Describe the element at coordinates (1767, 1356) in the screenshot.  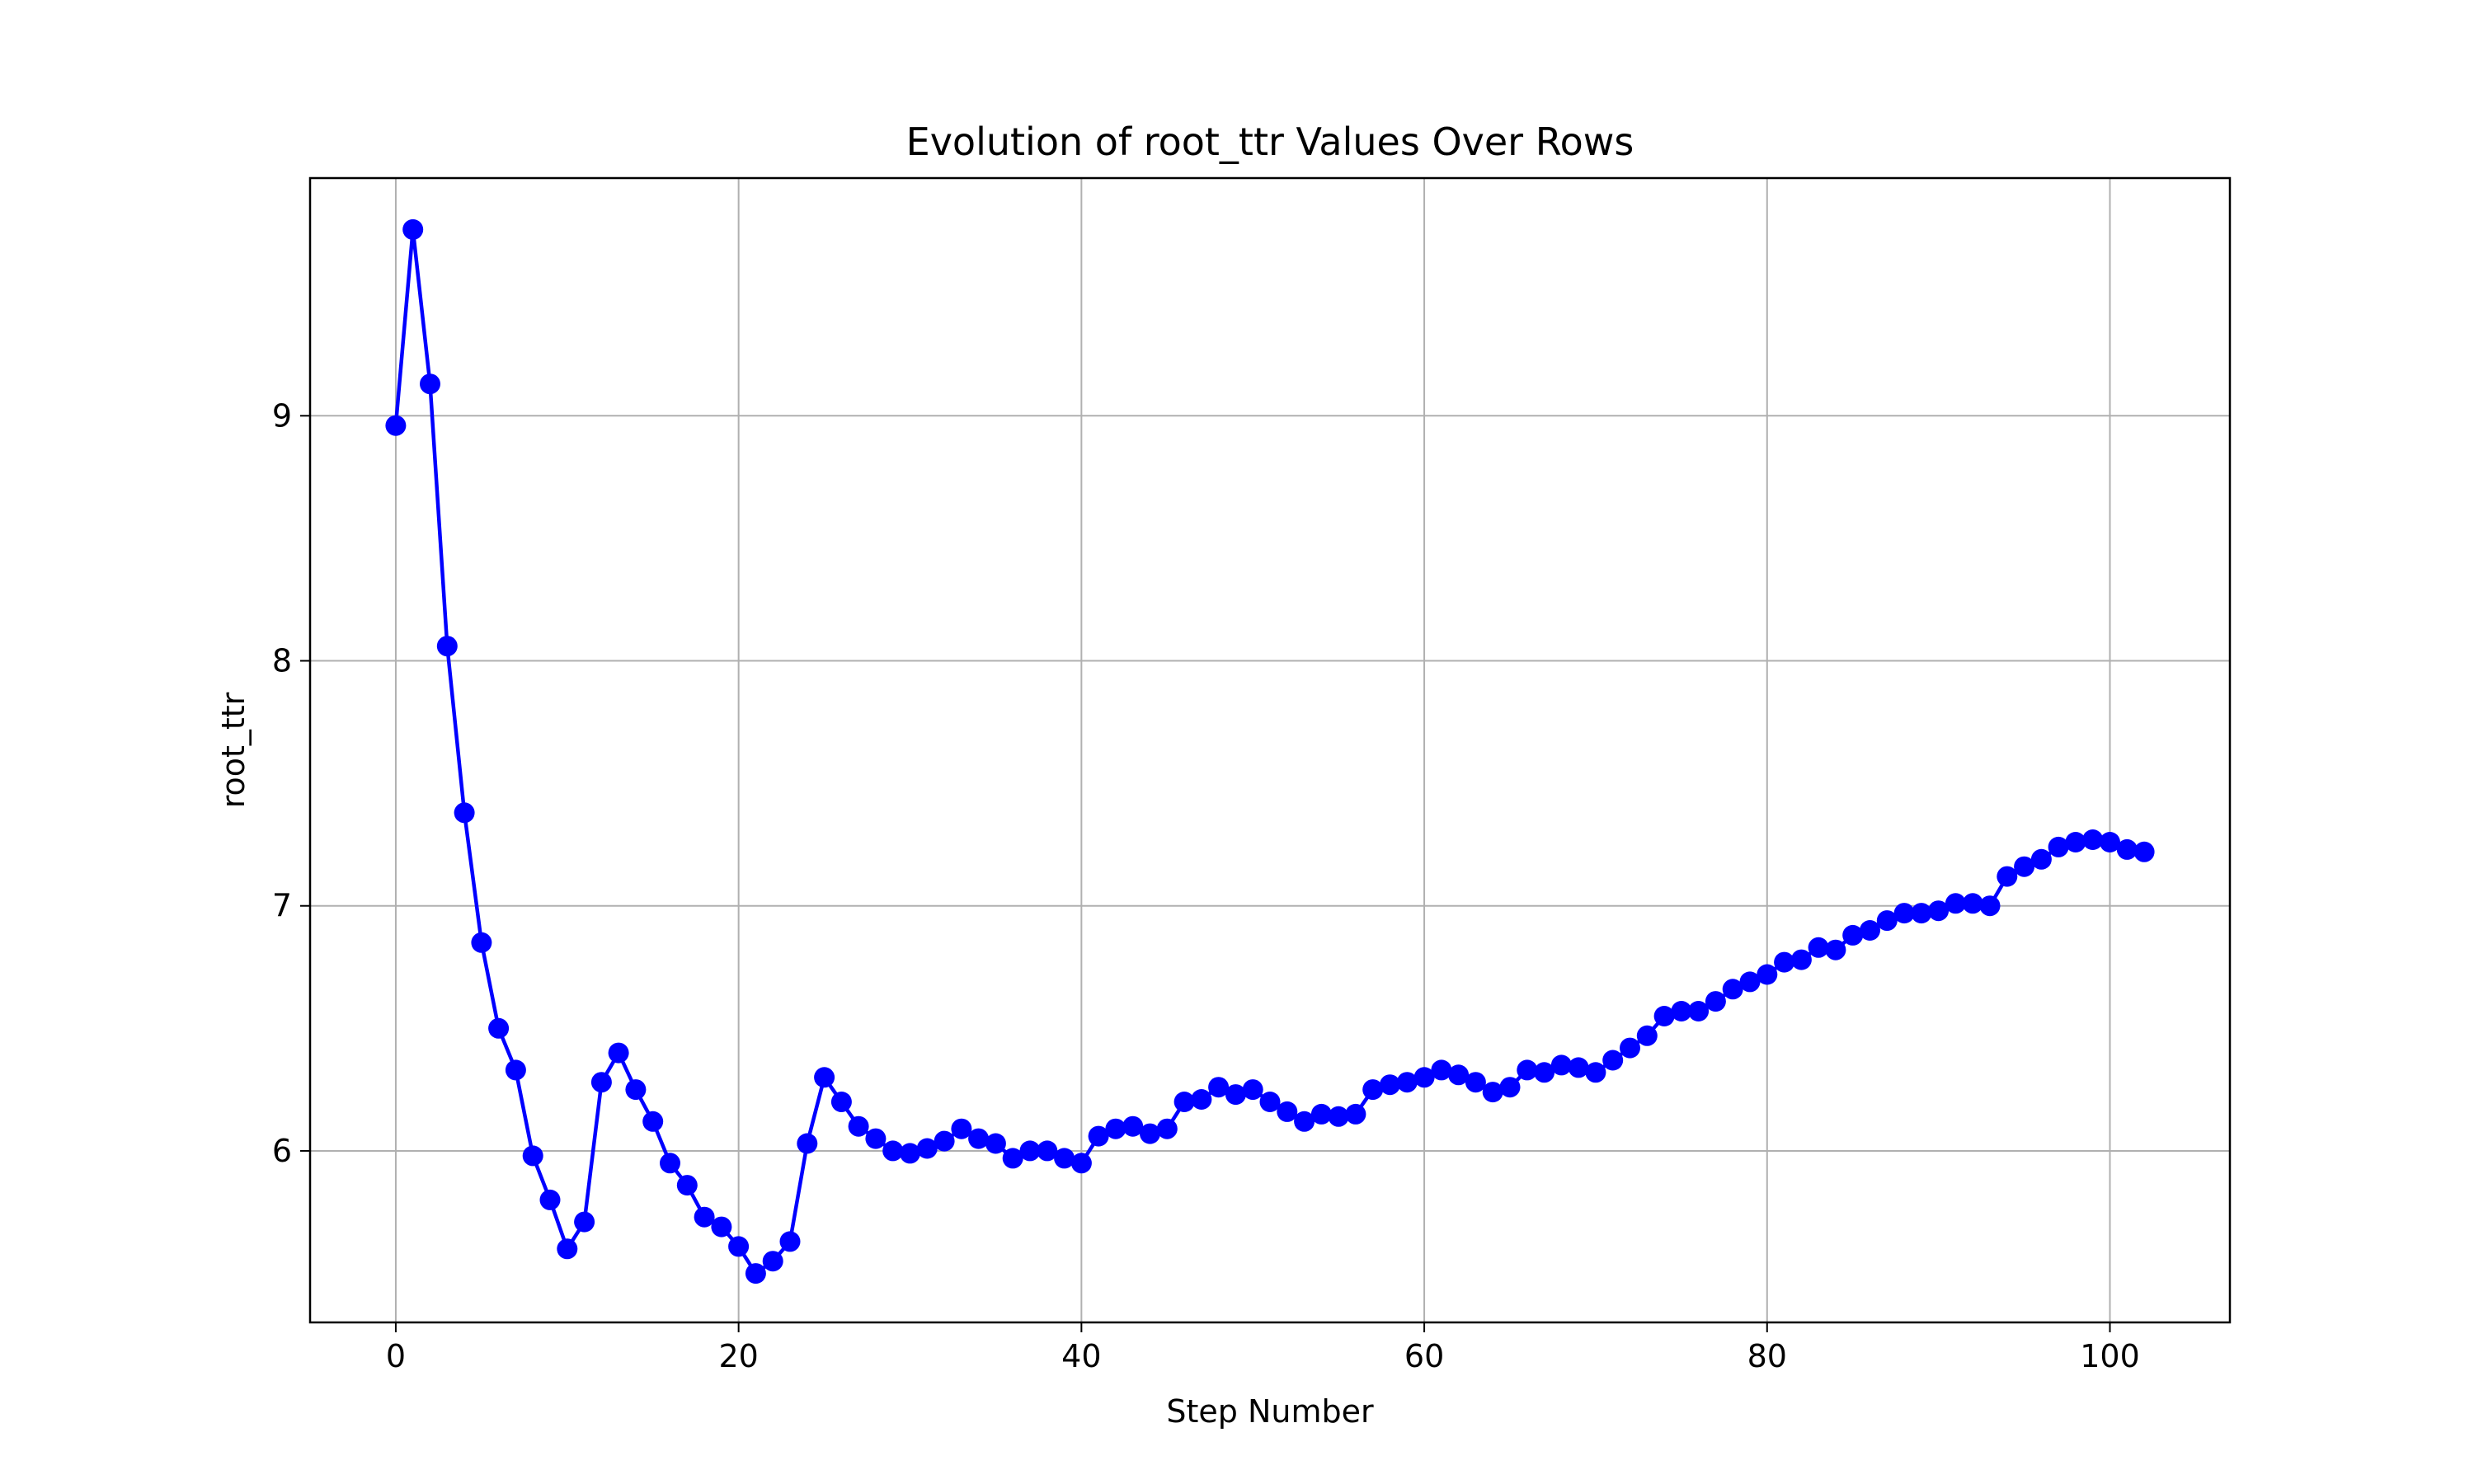
I see `x-tick-label: 80` at that location.